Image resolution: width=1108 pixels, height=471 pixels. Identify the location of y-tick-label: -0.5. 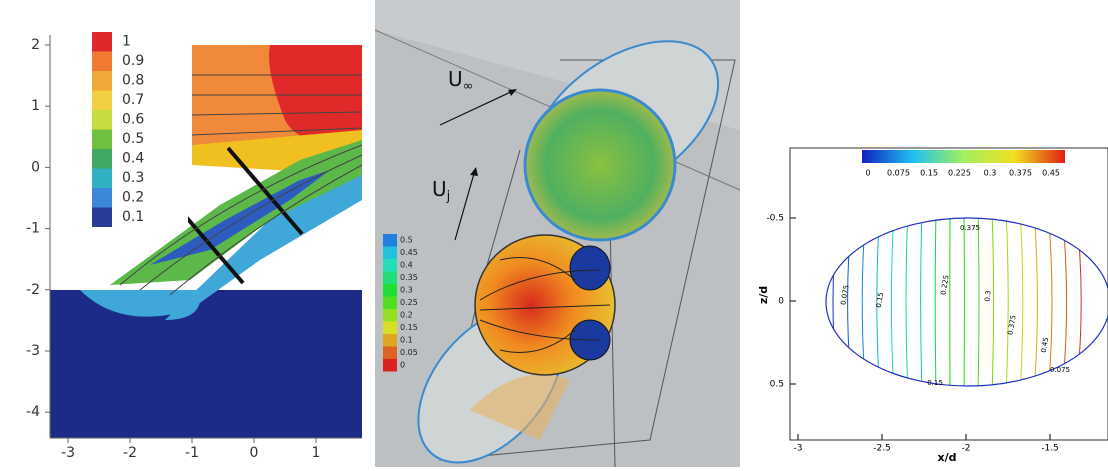
(775, 219).